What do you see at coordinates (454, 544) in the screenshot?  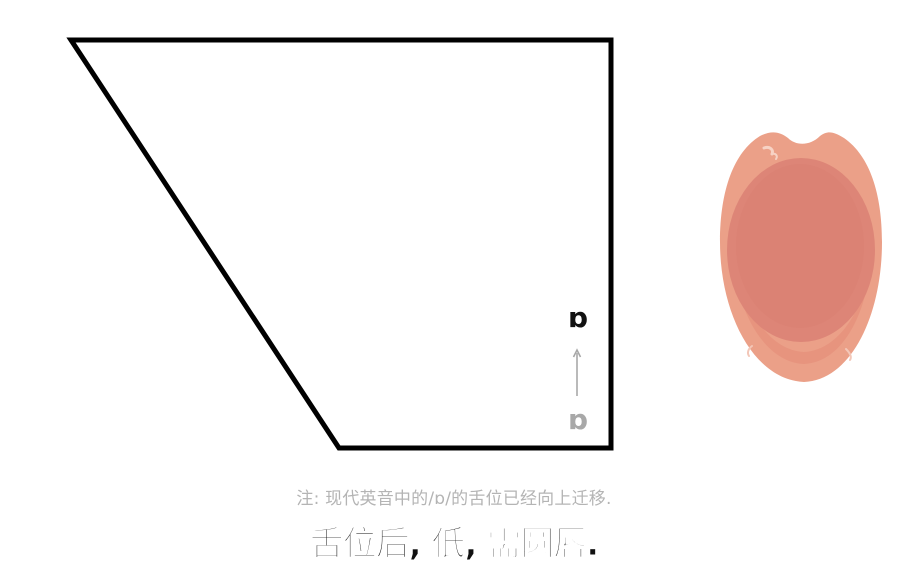 I see `subtitle-caption: 舌位后, 低, 需圆唇.` at bounding box center [454, 544].